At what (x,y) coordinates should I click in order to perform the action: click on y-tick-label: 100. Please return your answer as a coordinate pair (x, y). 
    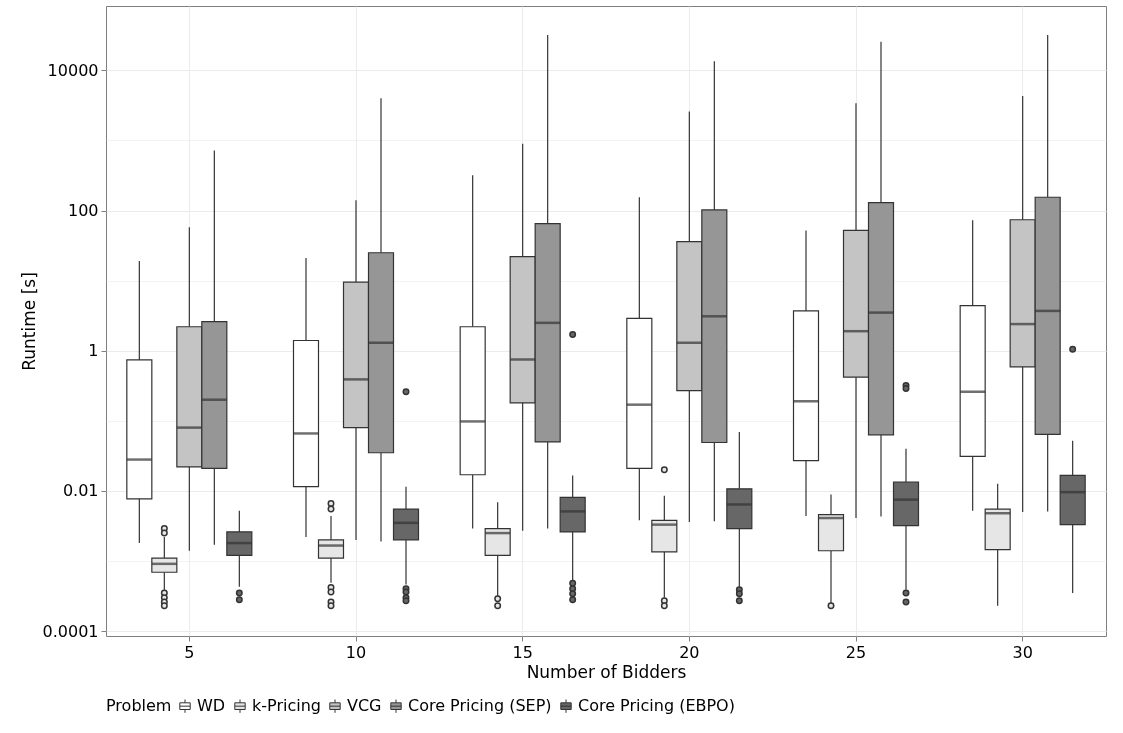
    Looking at the image, I should click on (83, 211).